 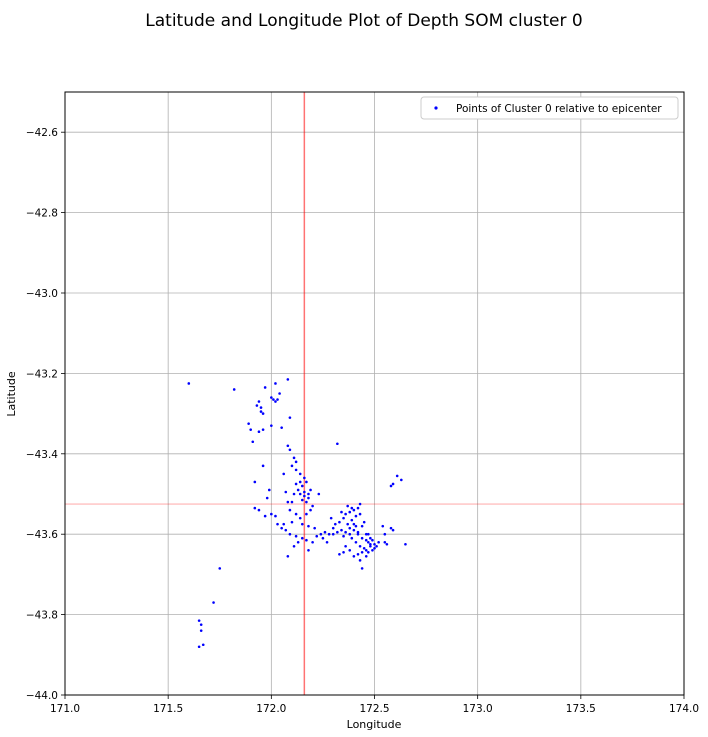 I want to click on y-axis-ticks: −42.6 −42.8 −43.0 −43.2 −43.4 −43.6 −43.8 −44.0, so click(x=45, y=414).